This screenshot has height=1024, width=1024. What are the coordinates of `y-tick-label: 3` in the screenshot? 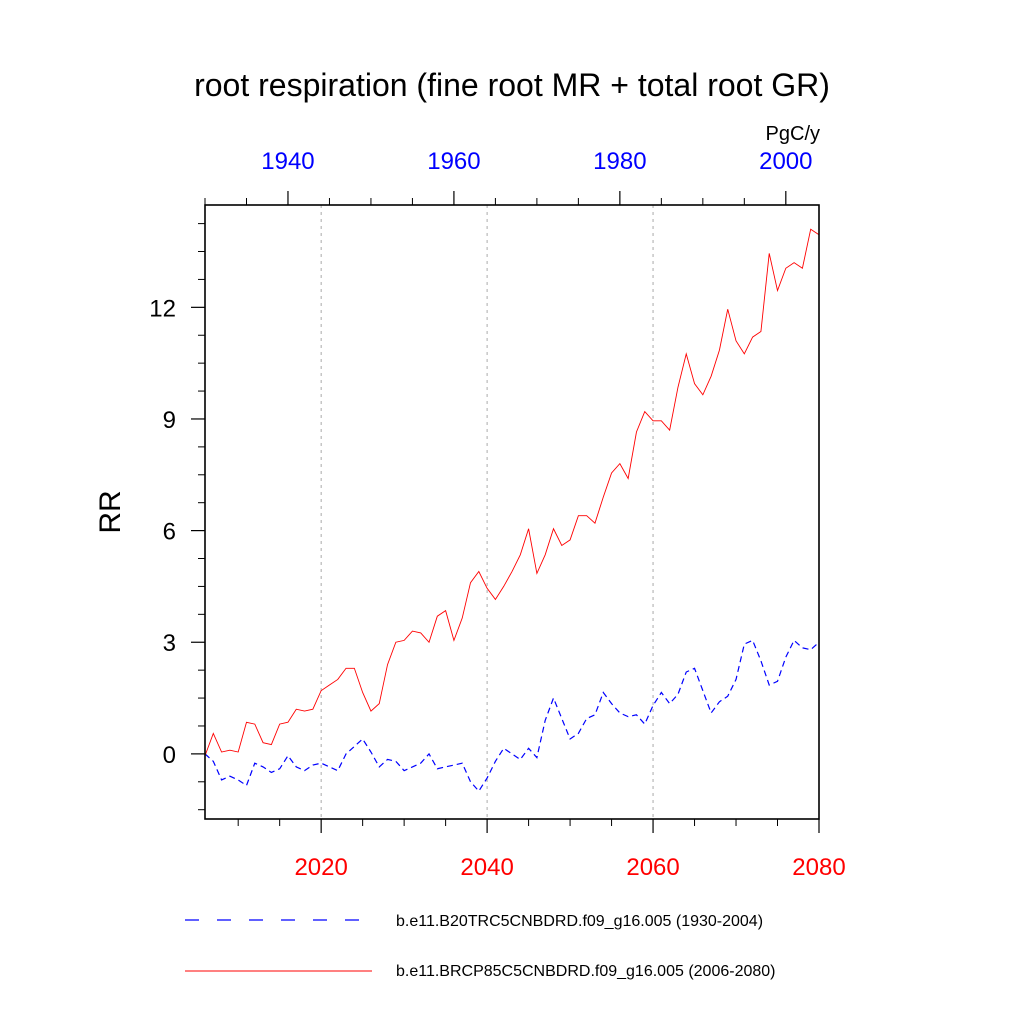 It's located at (169, 643).